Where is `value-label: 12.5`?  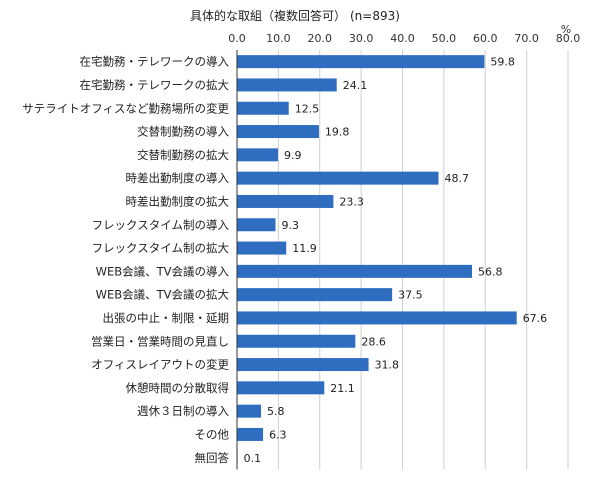 value-label: 12.5 is located at coordinates (307, 108).